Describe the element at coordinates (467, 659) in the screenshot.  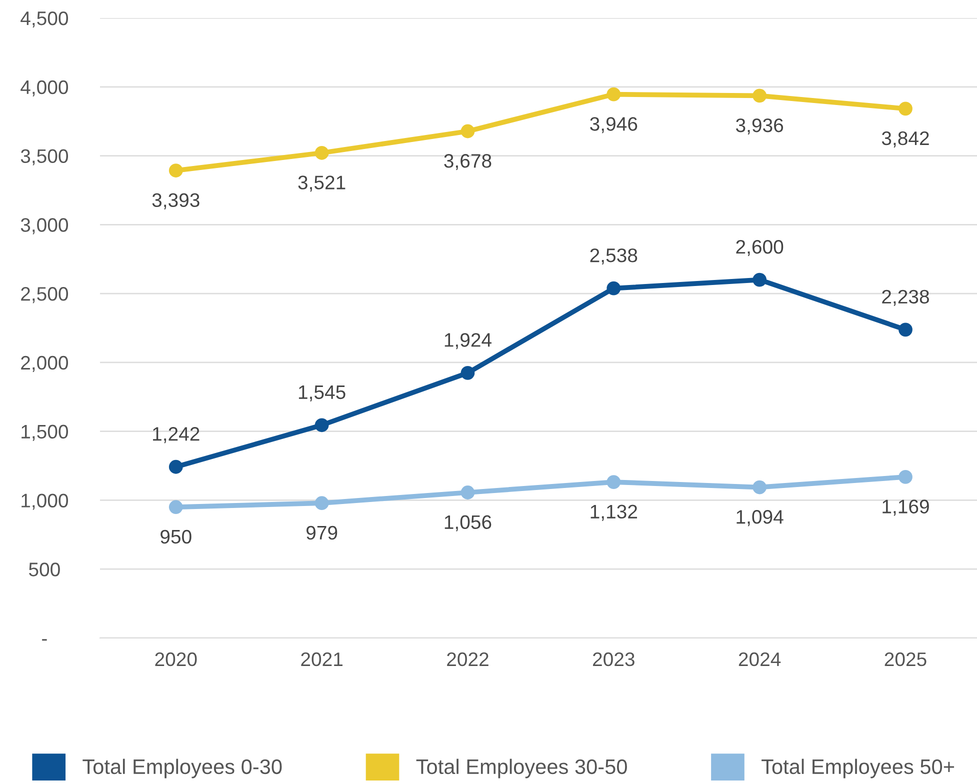
I see `x-tick-label: 2022` at that location.